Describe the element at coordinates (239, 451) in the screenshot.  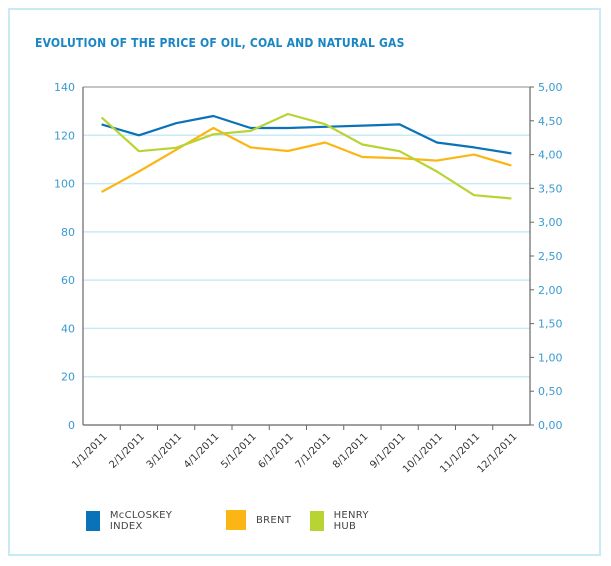
I see `x-tick-label: 5/1/2011` at that location.